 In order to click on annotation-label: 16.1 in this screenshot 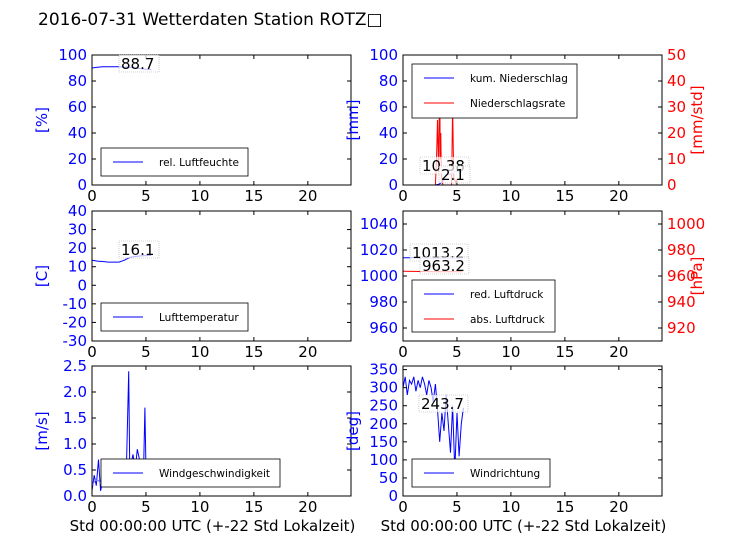, I will do `click(137, 250)`.